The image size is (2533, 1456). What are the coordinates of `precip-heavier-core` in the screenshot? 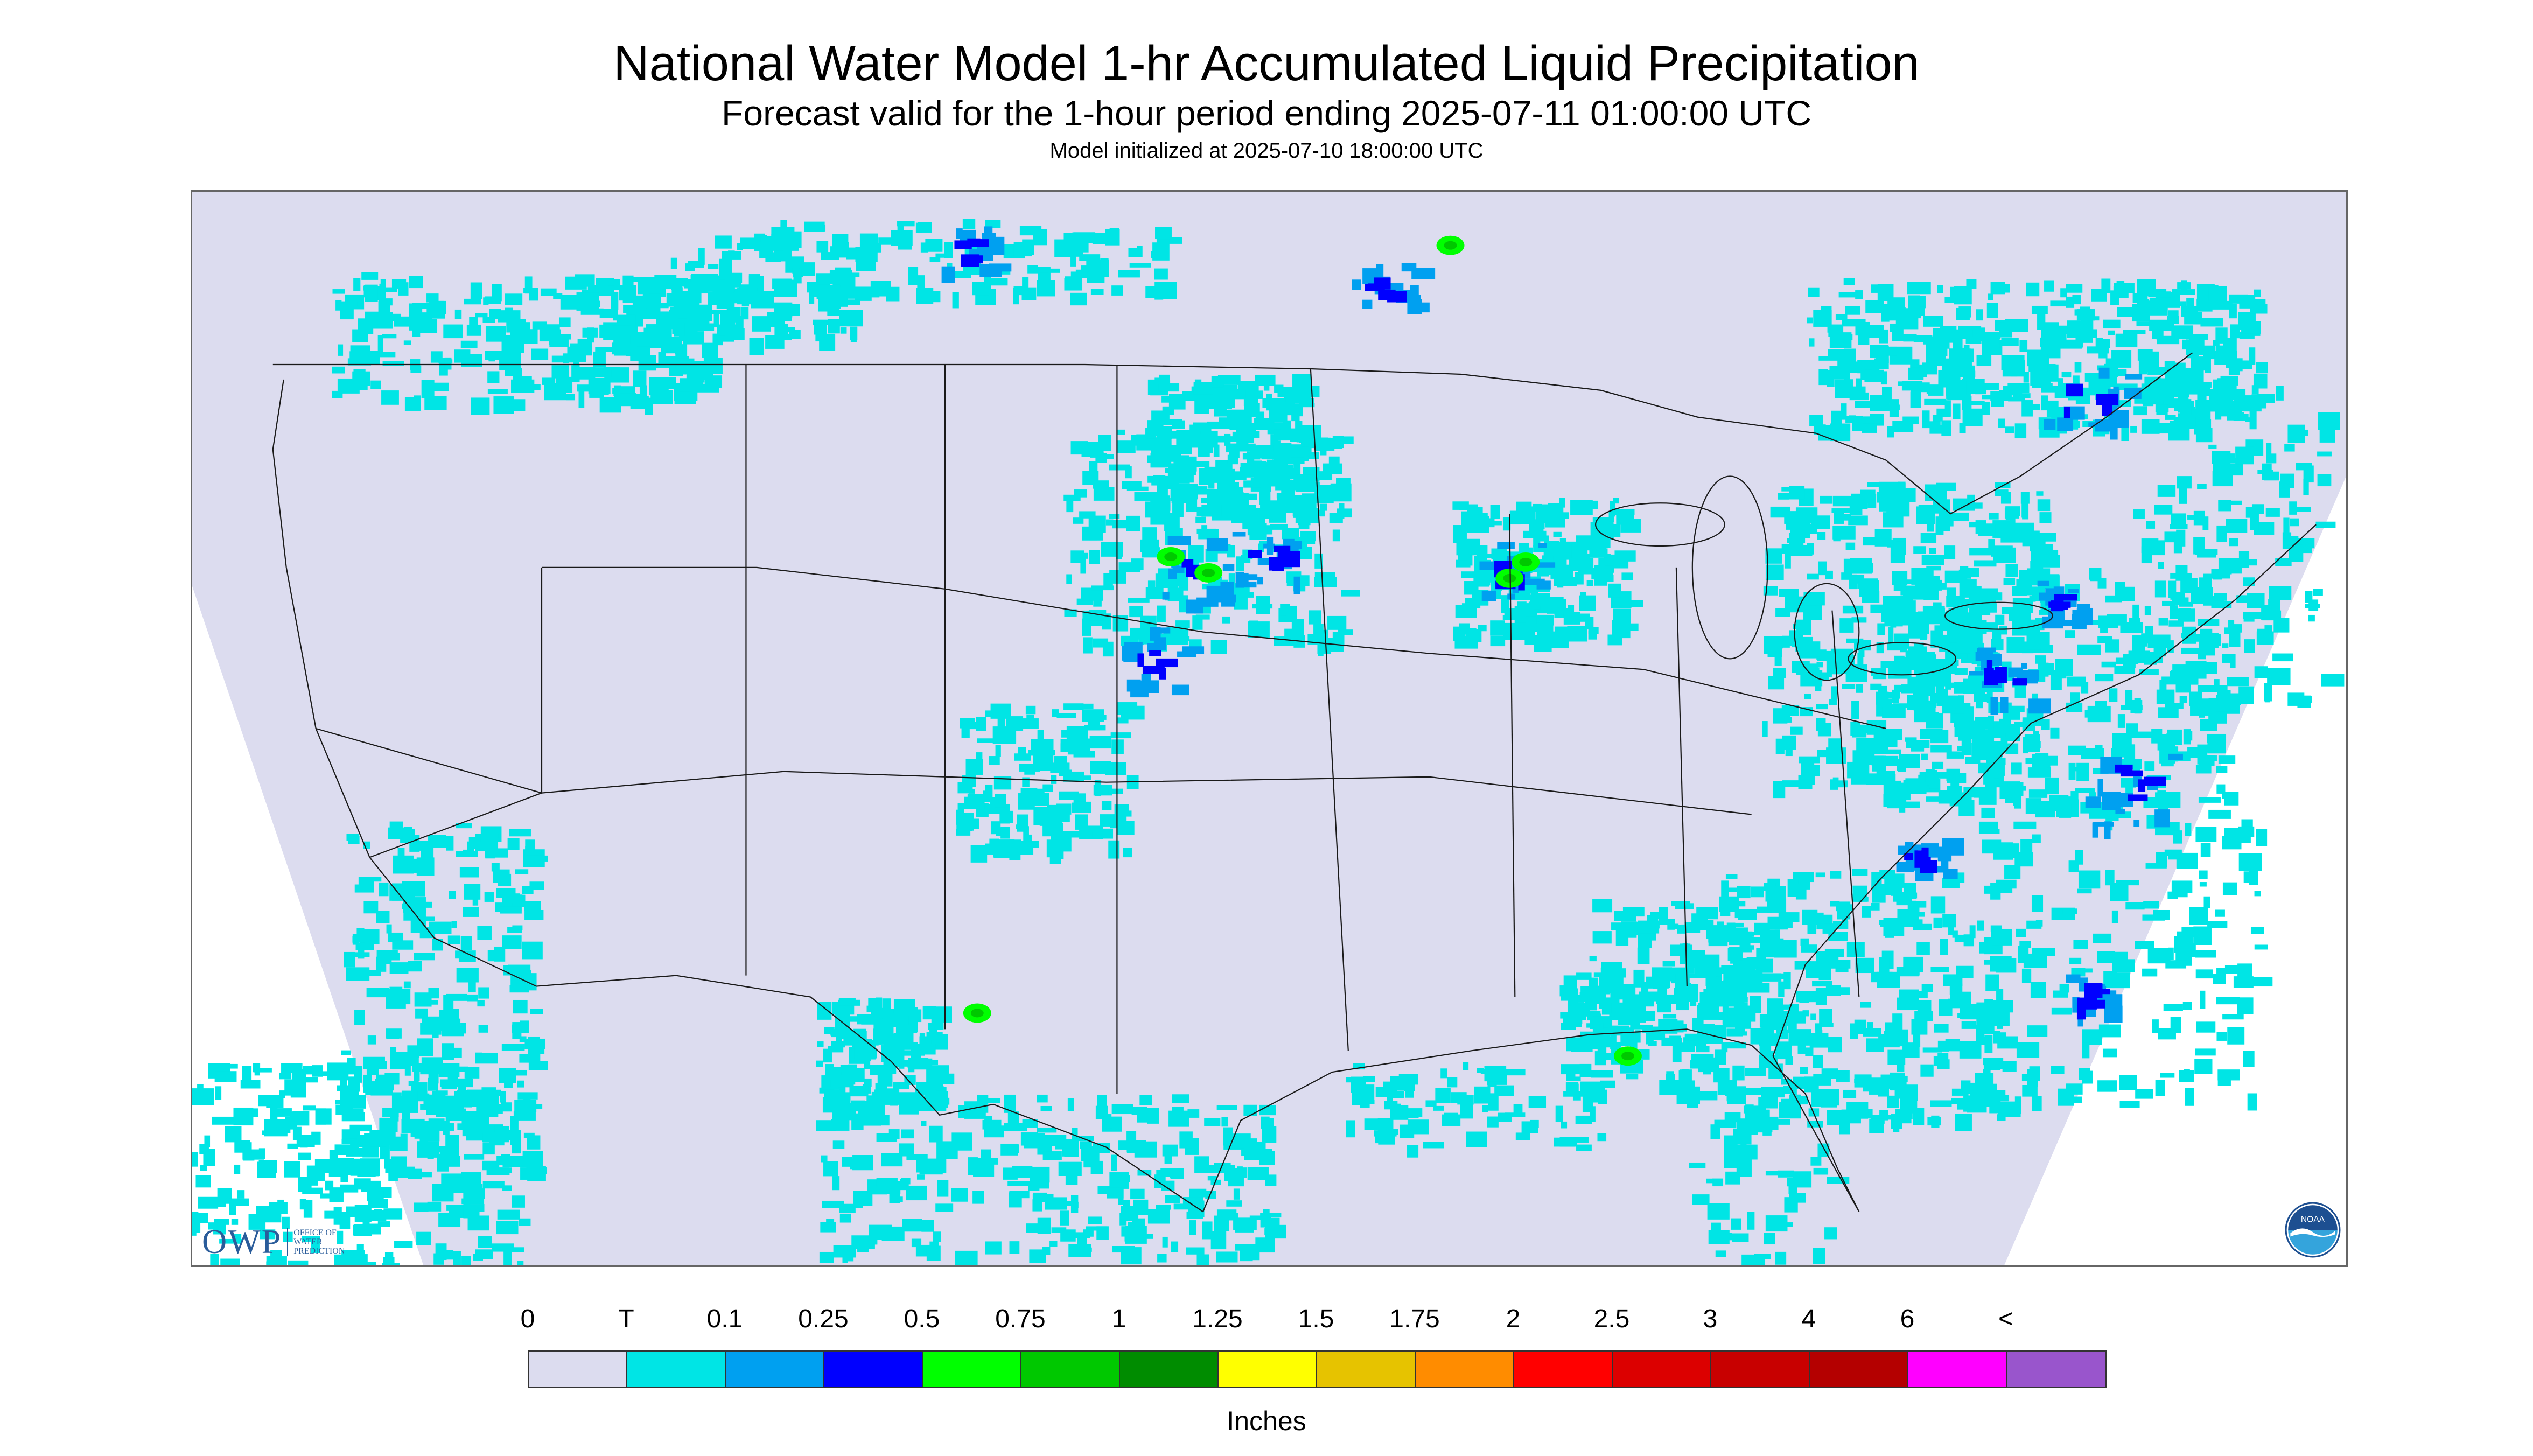 It's located at (977, 1013).